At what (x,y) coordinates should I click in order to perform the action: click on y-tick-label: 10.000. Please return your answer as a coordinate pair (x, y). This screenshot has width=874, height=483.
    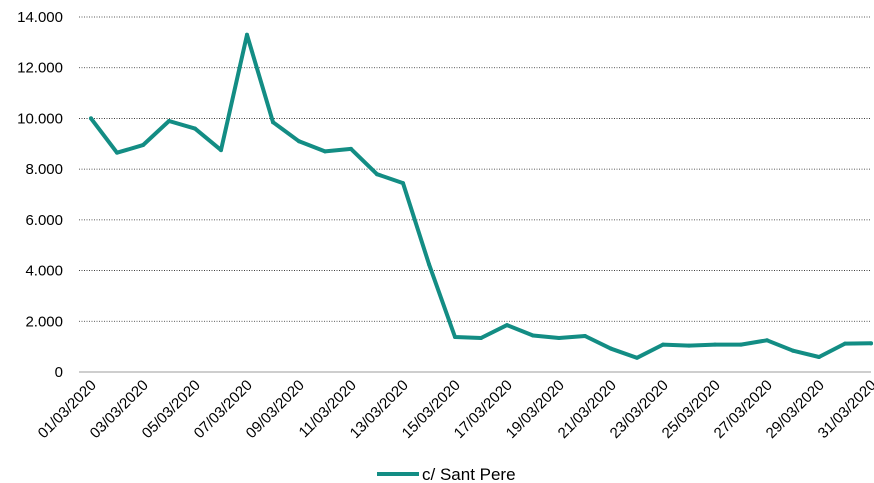
    Looking at the image, I should click on (40, 118).